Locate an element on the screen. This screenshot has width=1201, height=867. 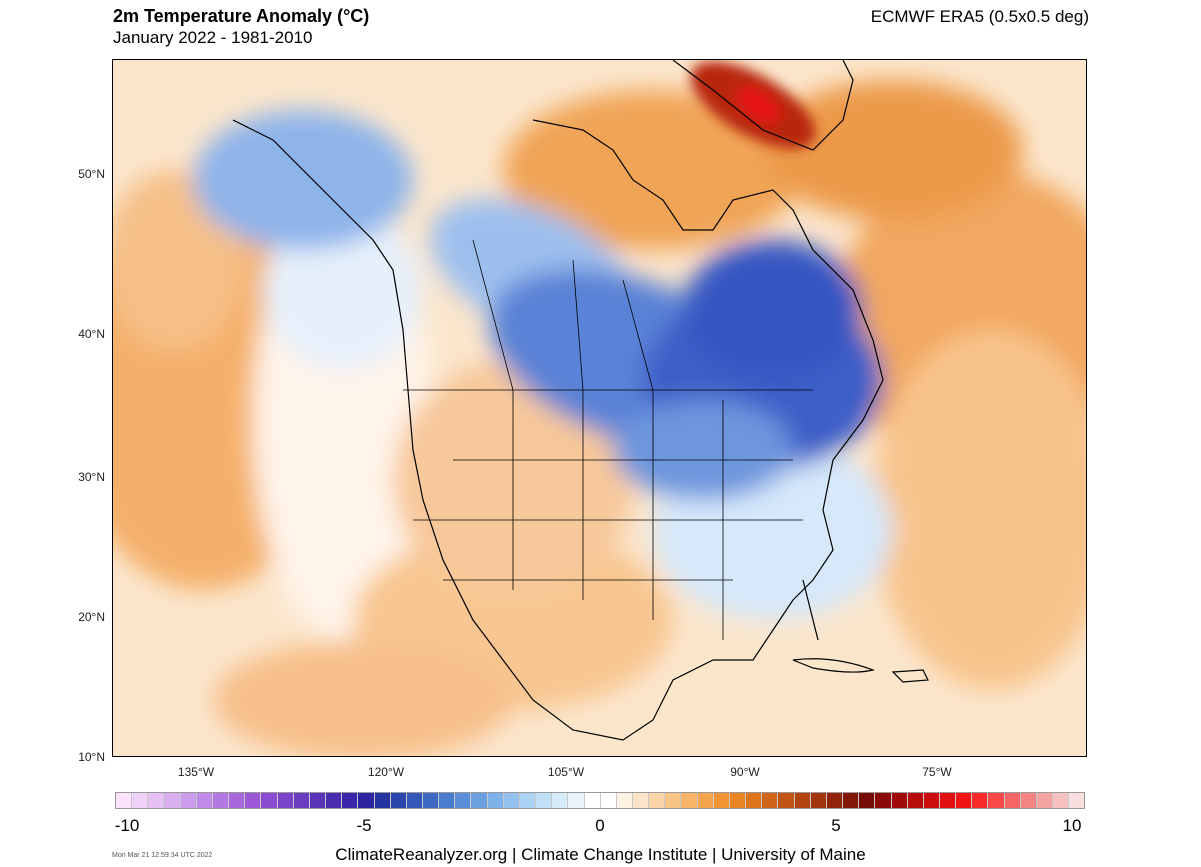
lat-label-30n: 30°N is located at coordinates (91, 477).